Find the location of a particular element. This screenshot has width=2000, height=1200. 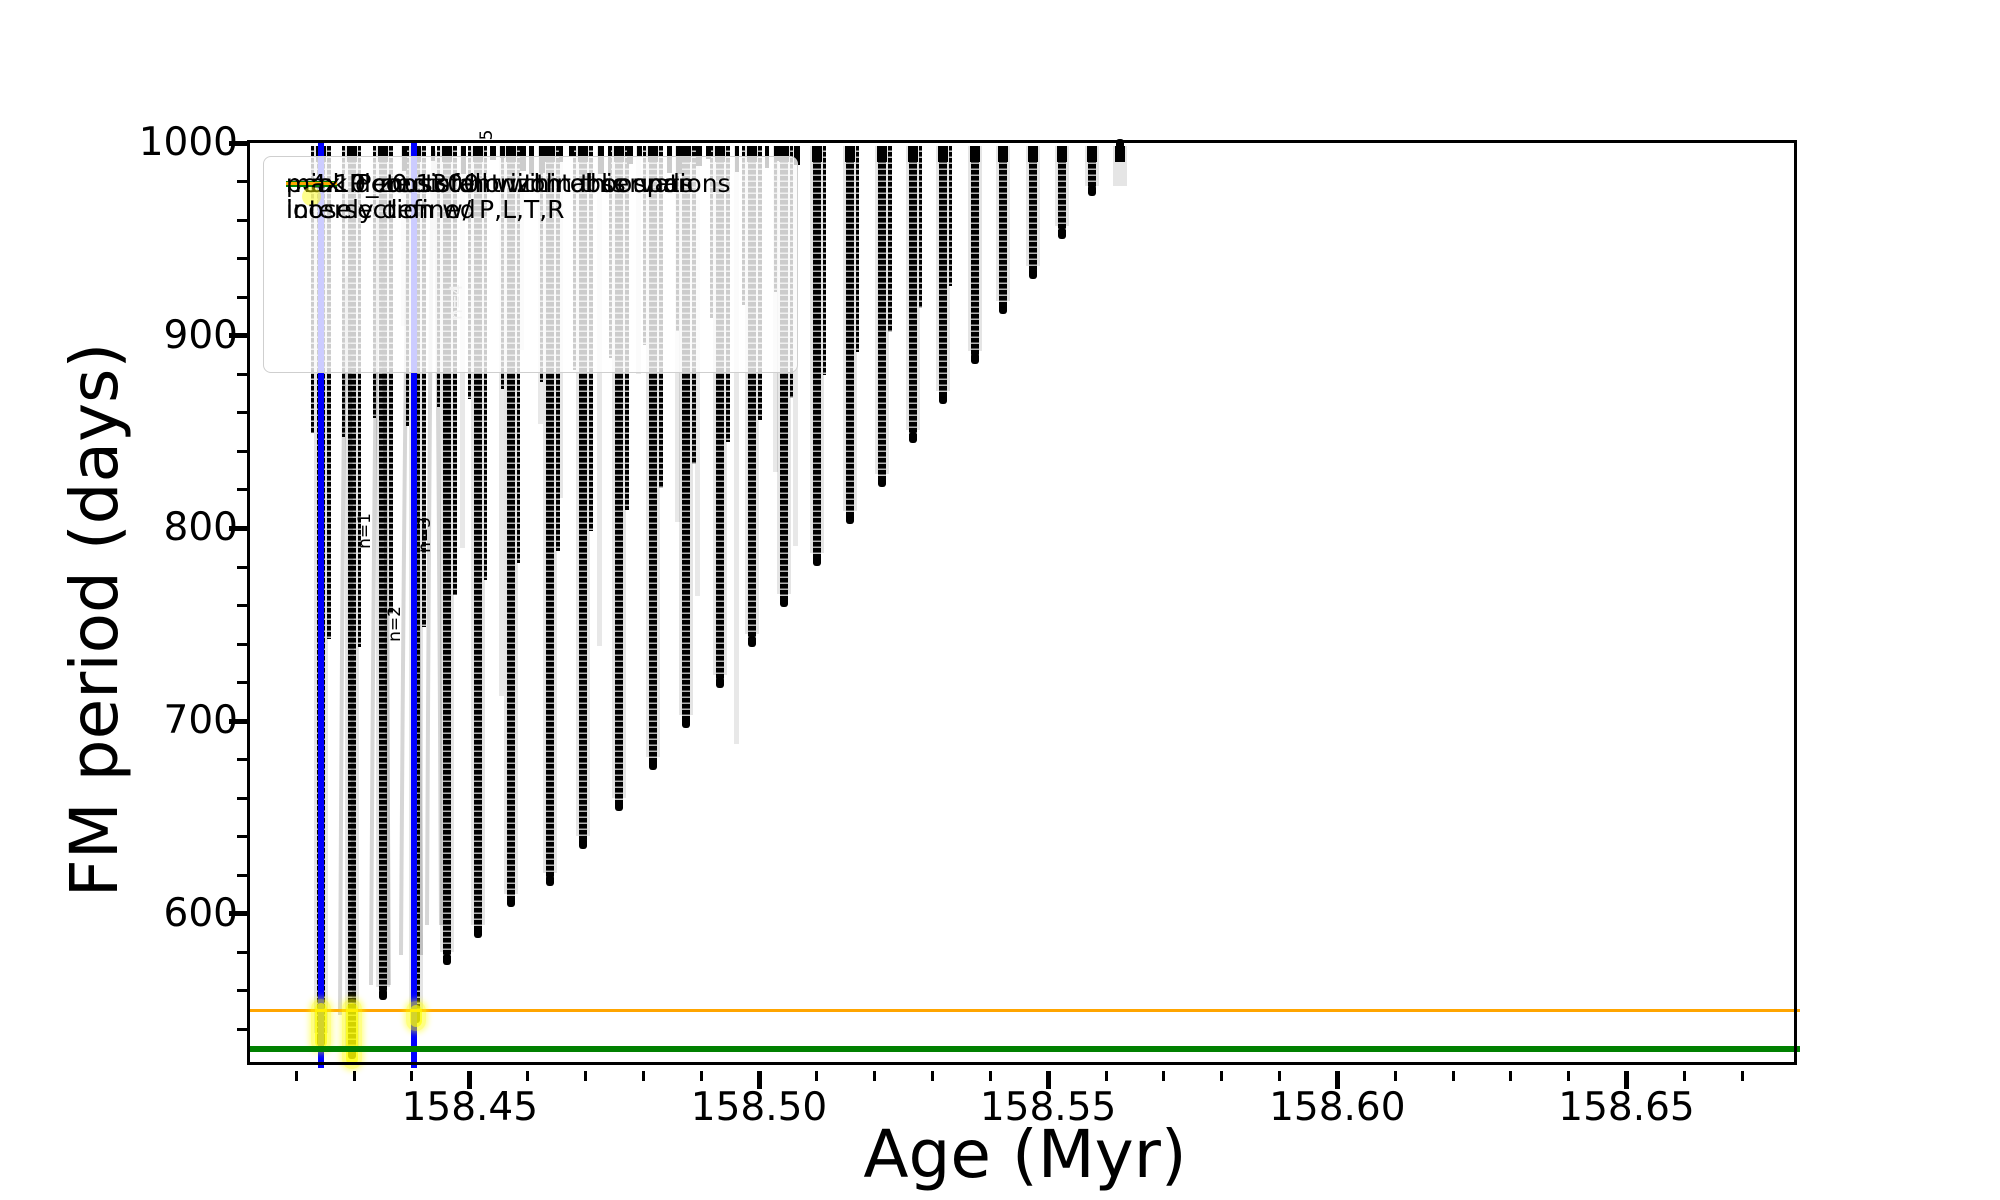

y-tick-label: 900 is located at coordinates (200, 335).